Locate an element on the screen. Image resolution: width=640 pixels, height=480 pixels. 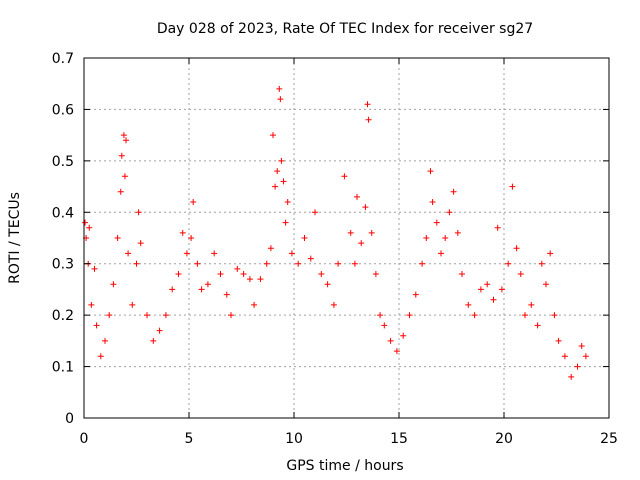
x-tick-label: 15 is located at coordinates (399, 439).